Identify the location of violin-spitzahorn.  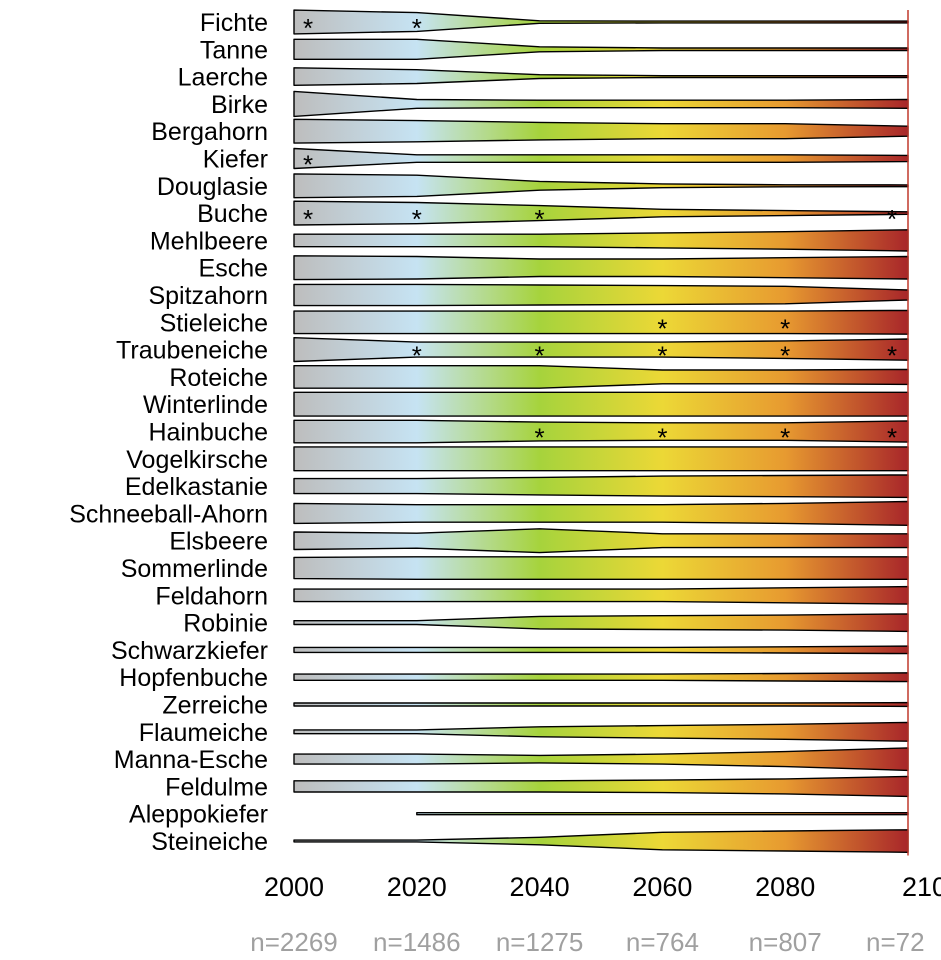
(601, 295).